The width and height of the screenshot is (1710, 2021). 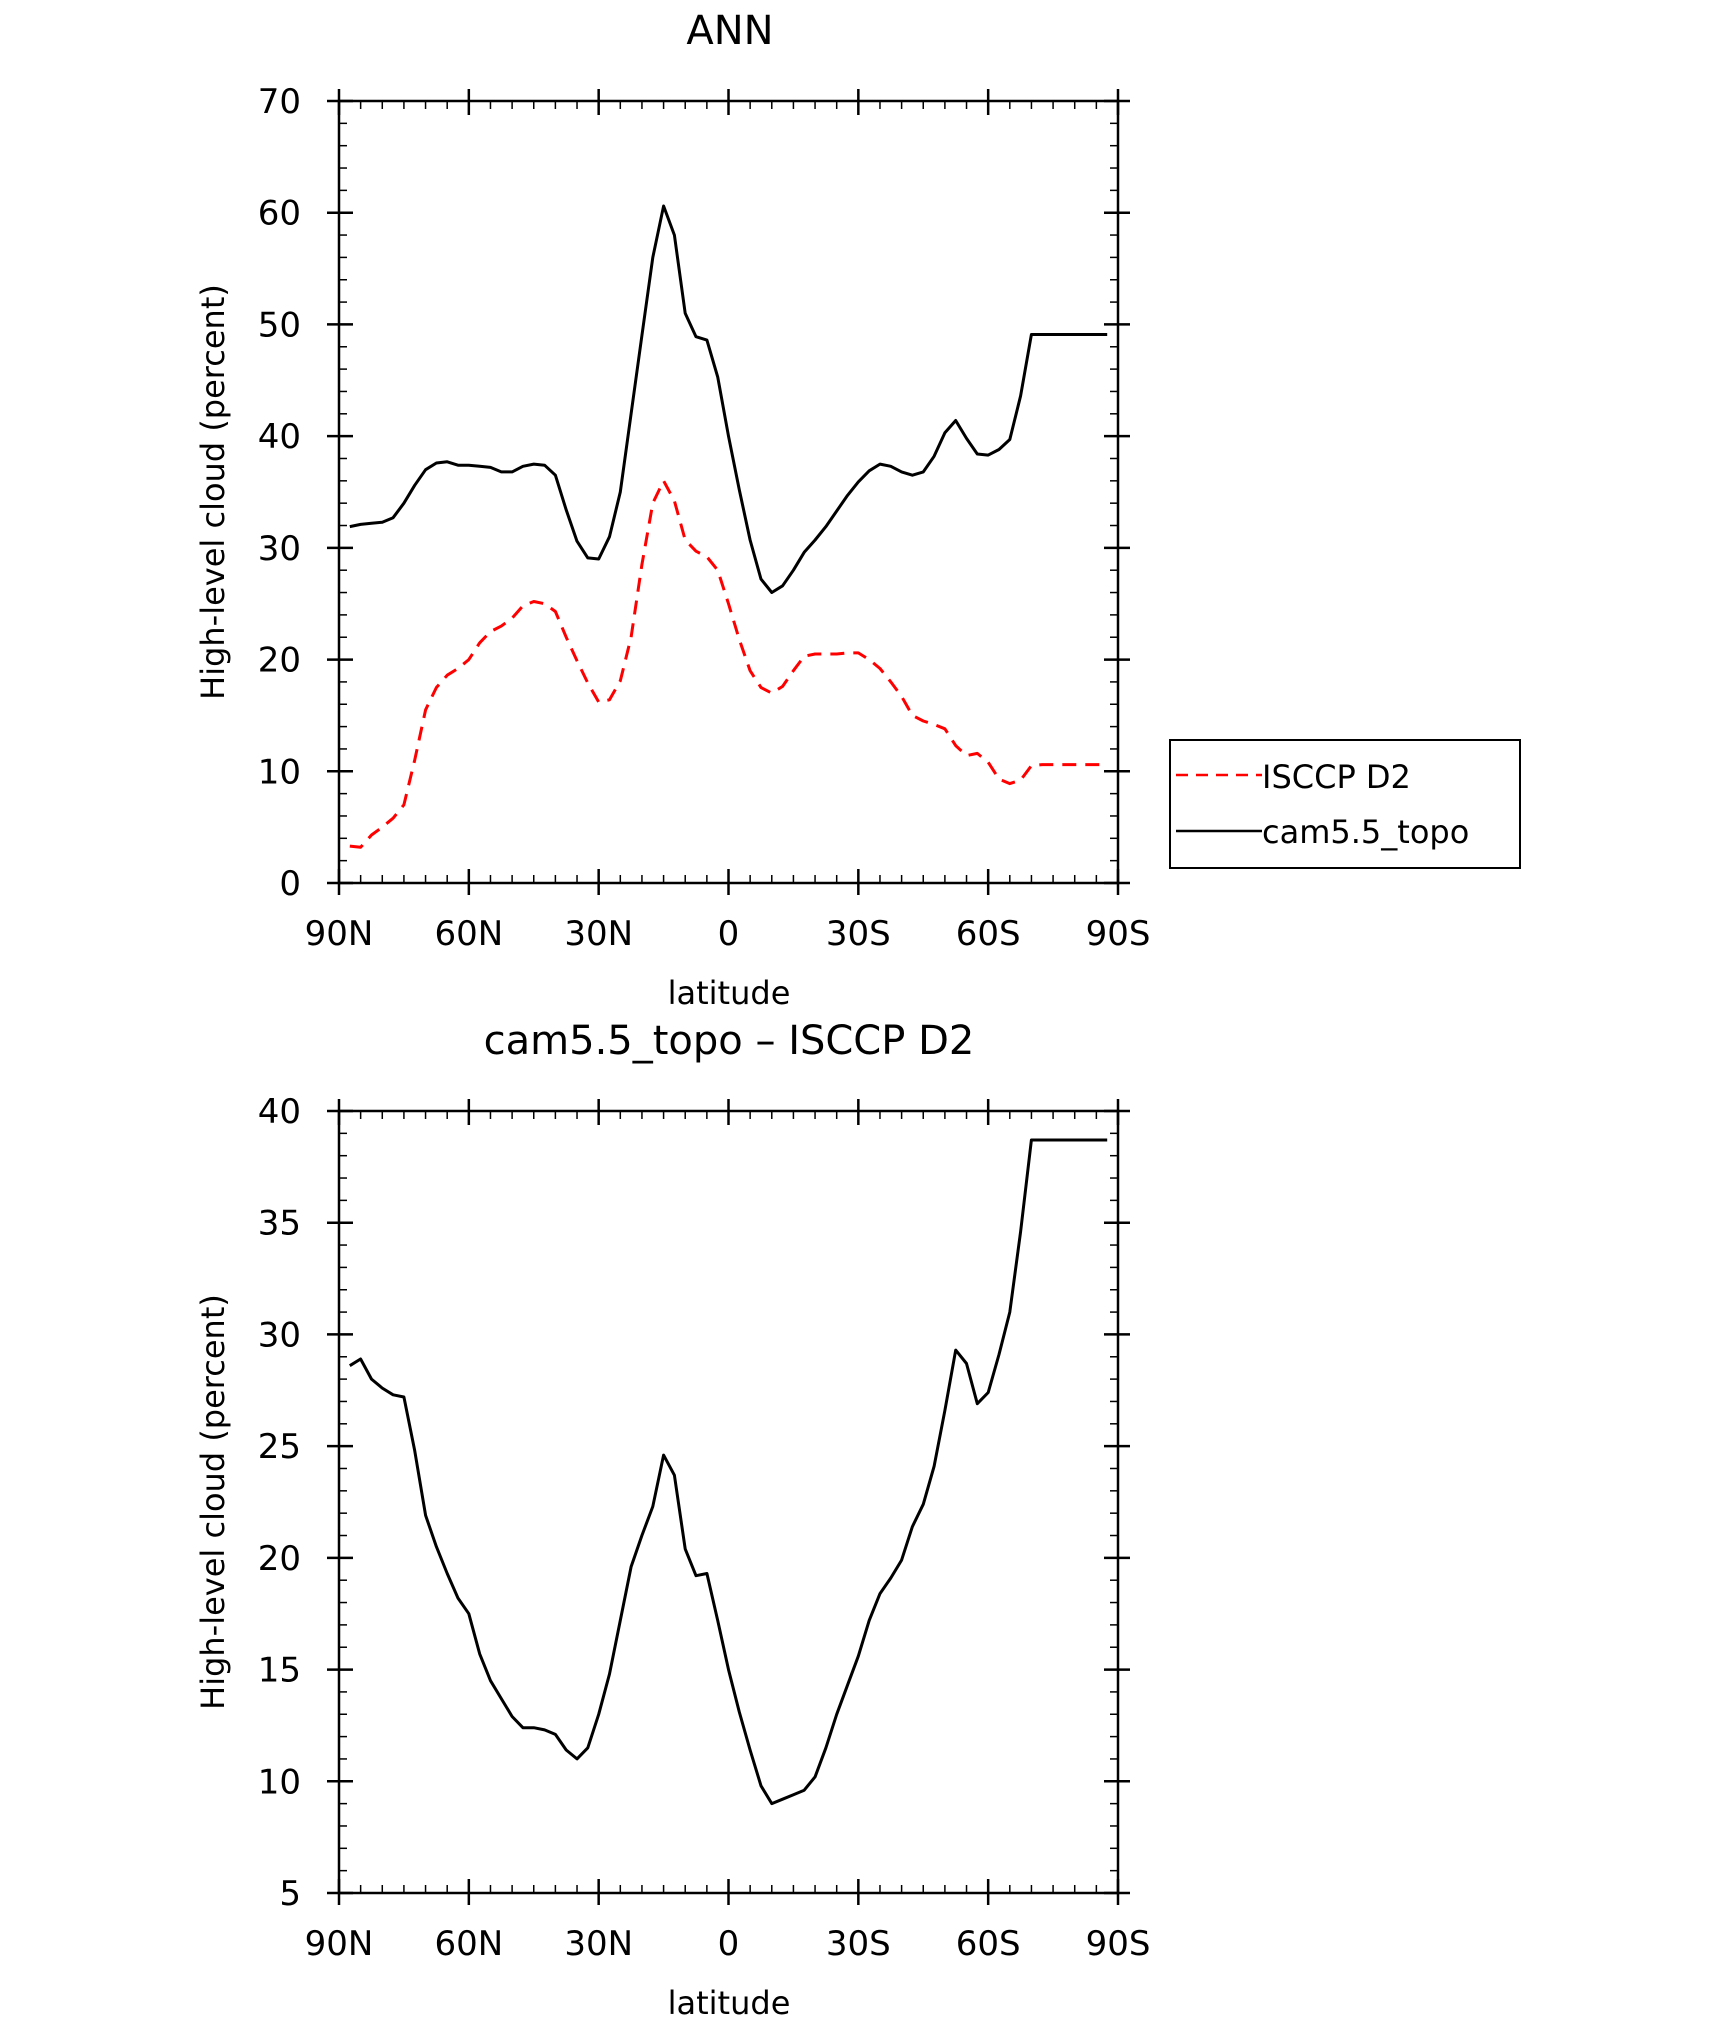 I want to click on bottom-y-tick-label: 10, so click(x=279, y=1782).